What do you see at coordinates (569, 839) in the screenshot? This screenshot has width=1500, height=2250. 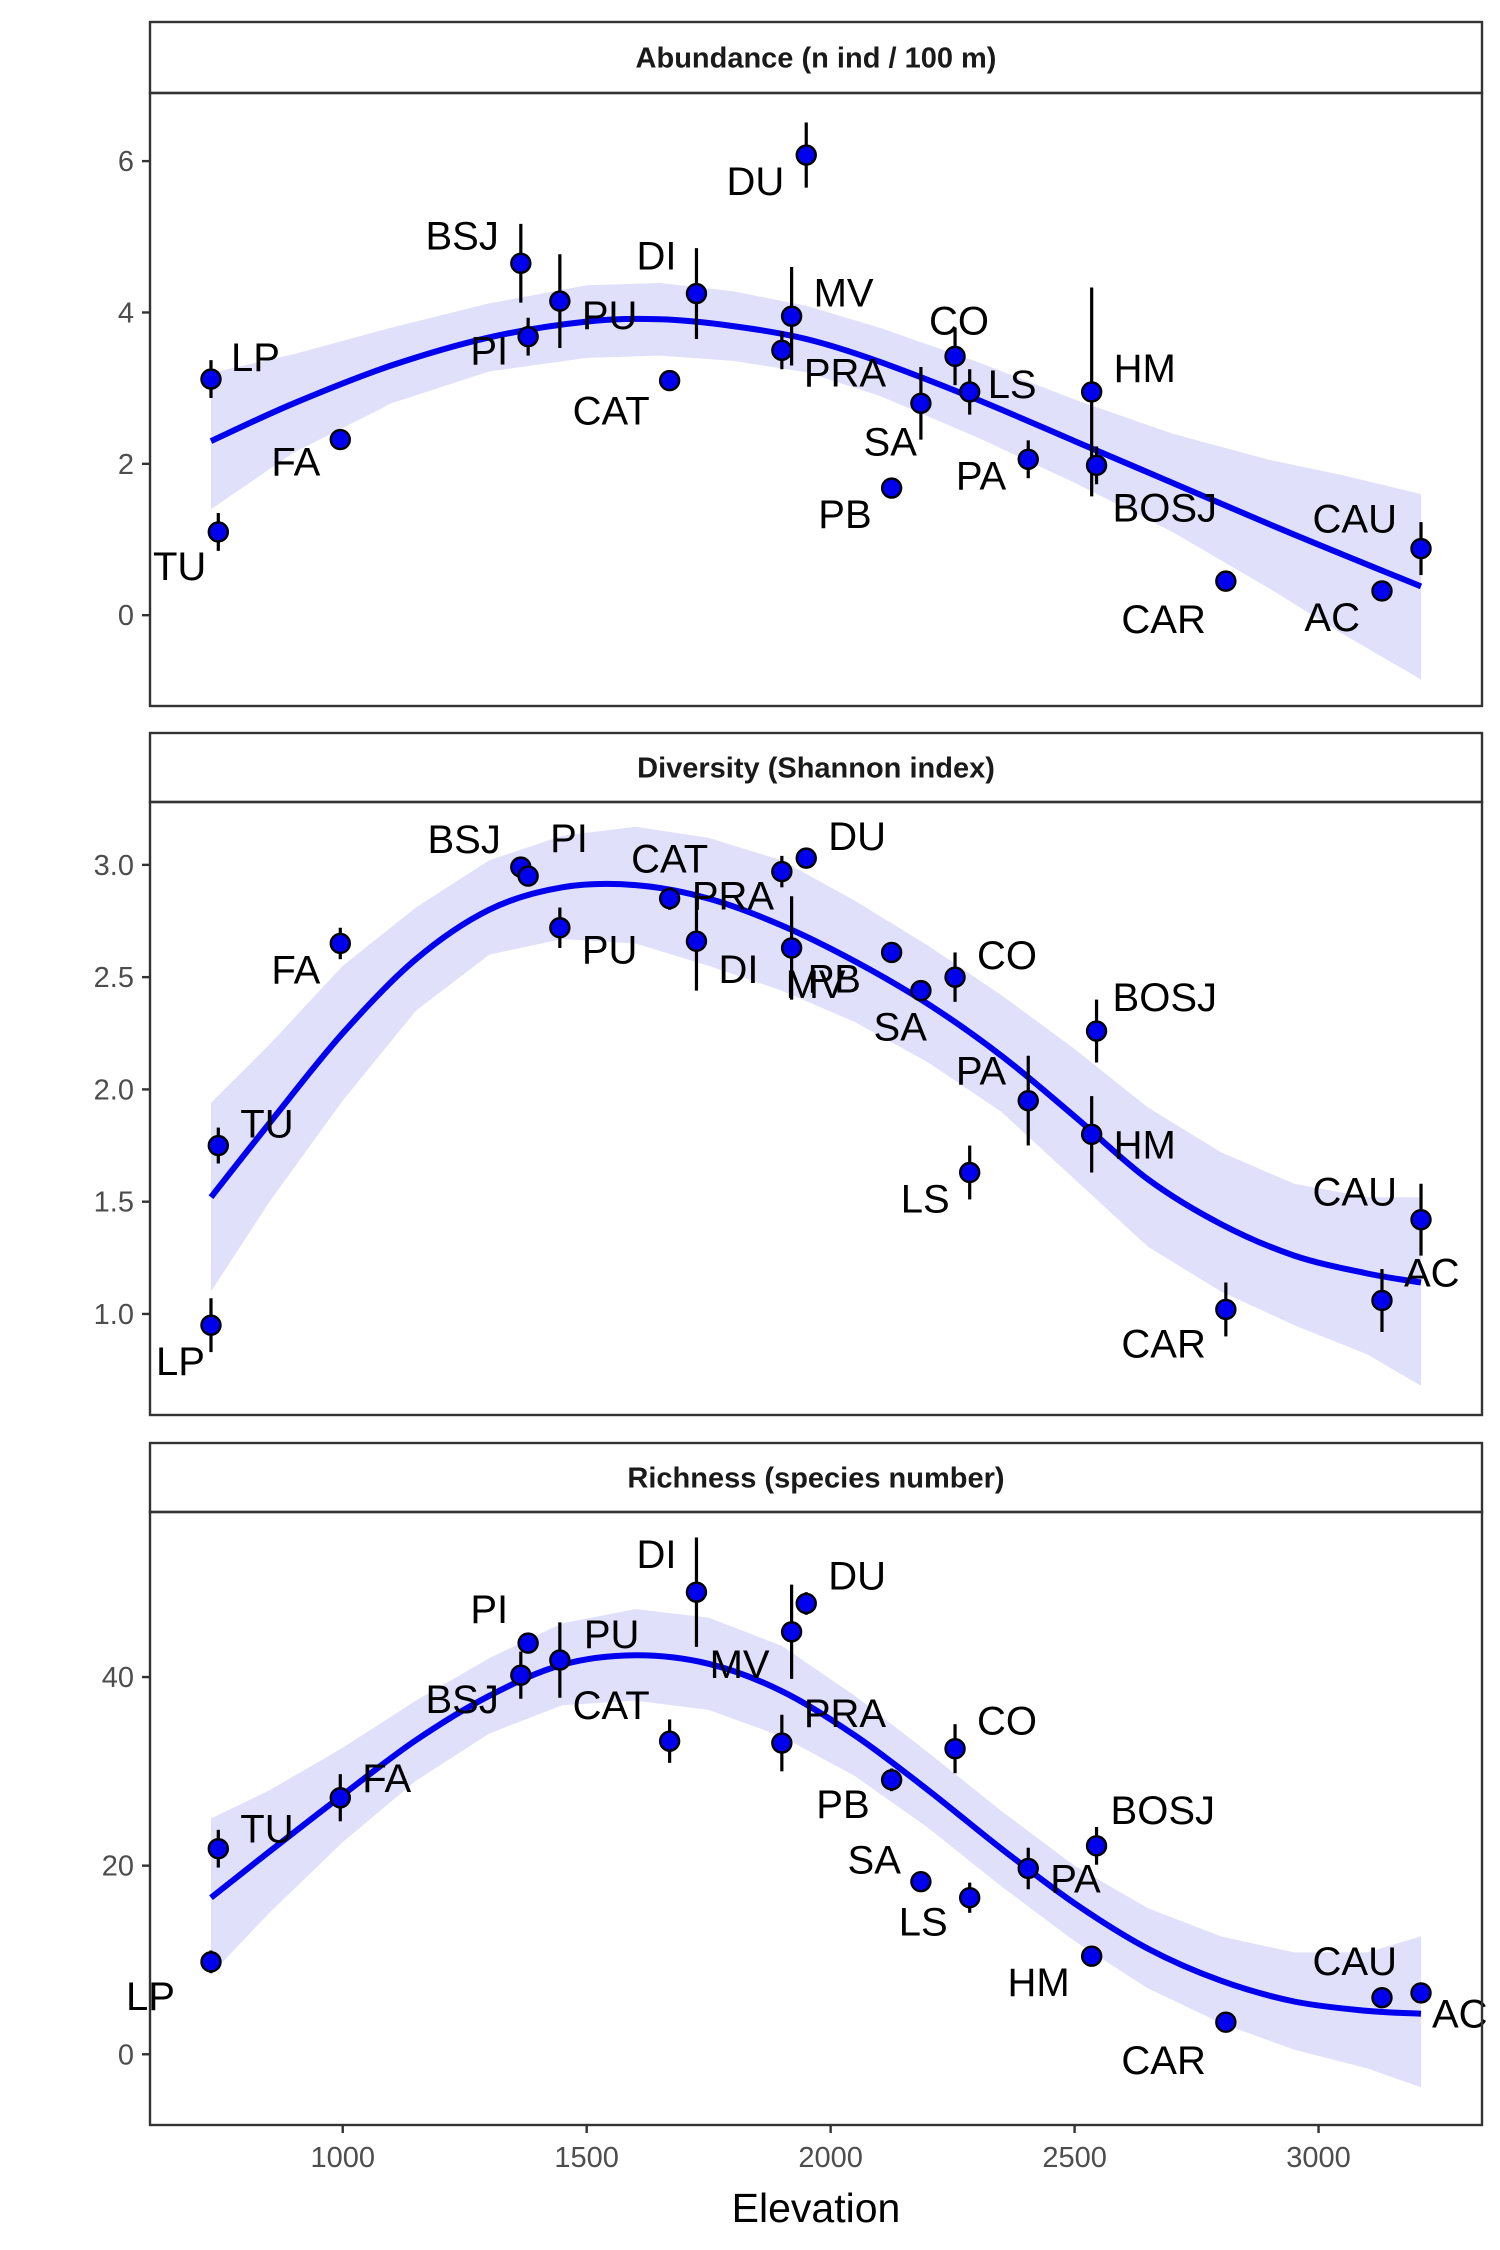 I see `diversity-label-pi: PI` at bounding box center [569, 839].